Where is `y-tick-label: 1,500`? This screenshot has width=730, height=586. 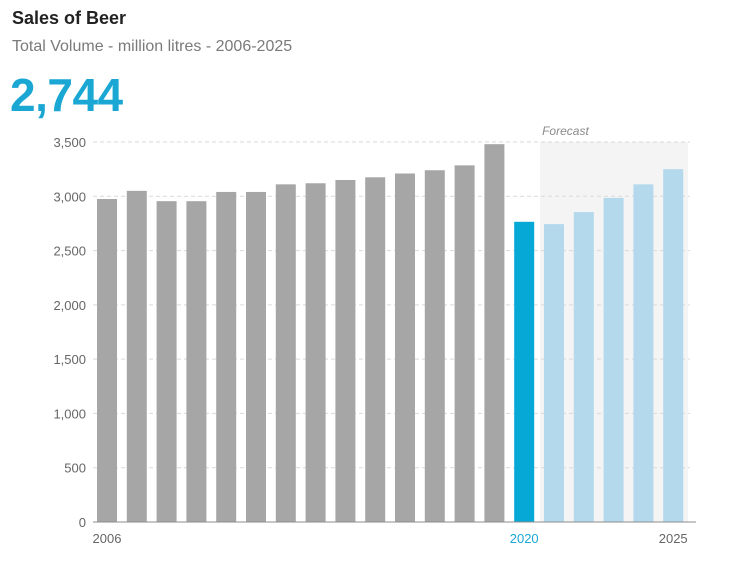 y-tick-label: 1,500 is located at coordinates (69, 359).